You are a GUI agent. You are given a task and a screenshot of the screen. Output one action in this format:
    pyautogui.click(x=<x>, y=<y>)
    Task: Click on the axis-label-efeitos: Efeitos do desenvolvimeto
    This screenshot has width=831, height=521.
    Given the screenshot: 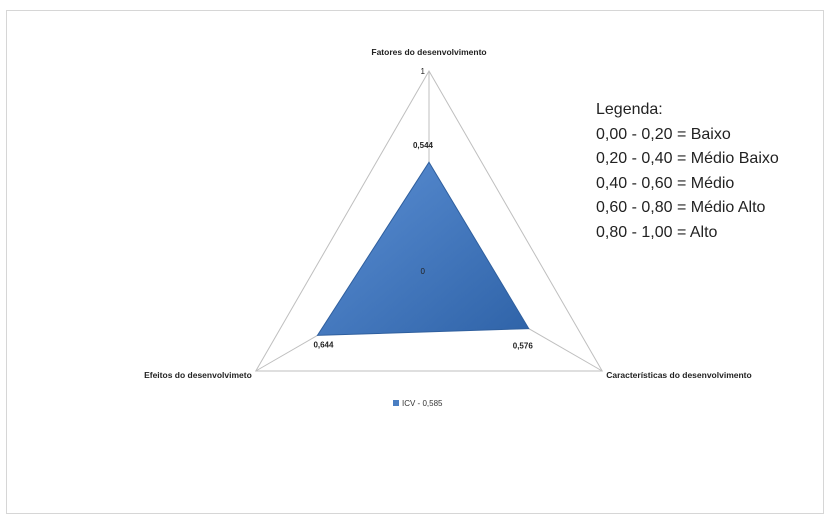 What is the action you would take?
    pyautogui.click(x=198, y=375)
    